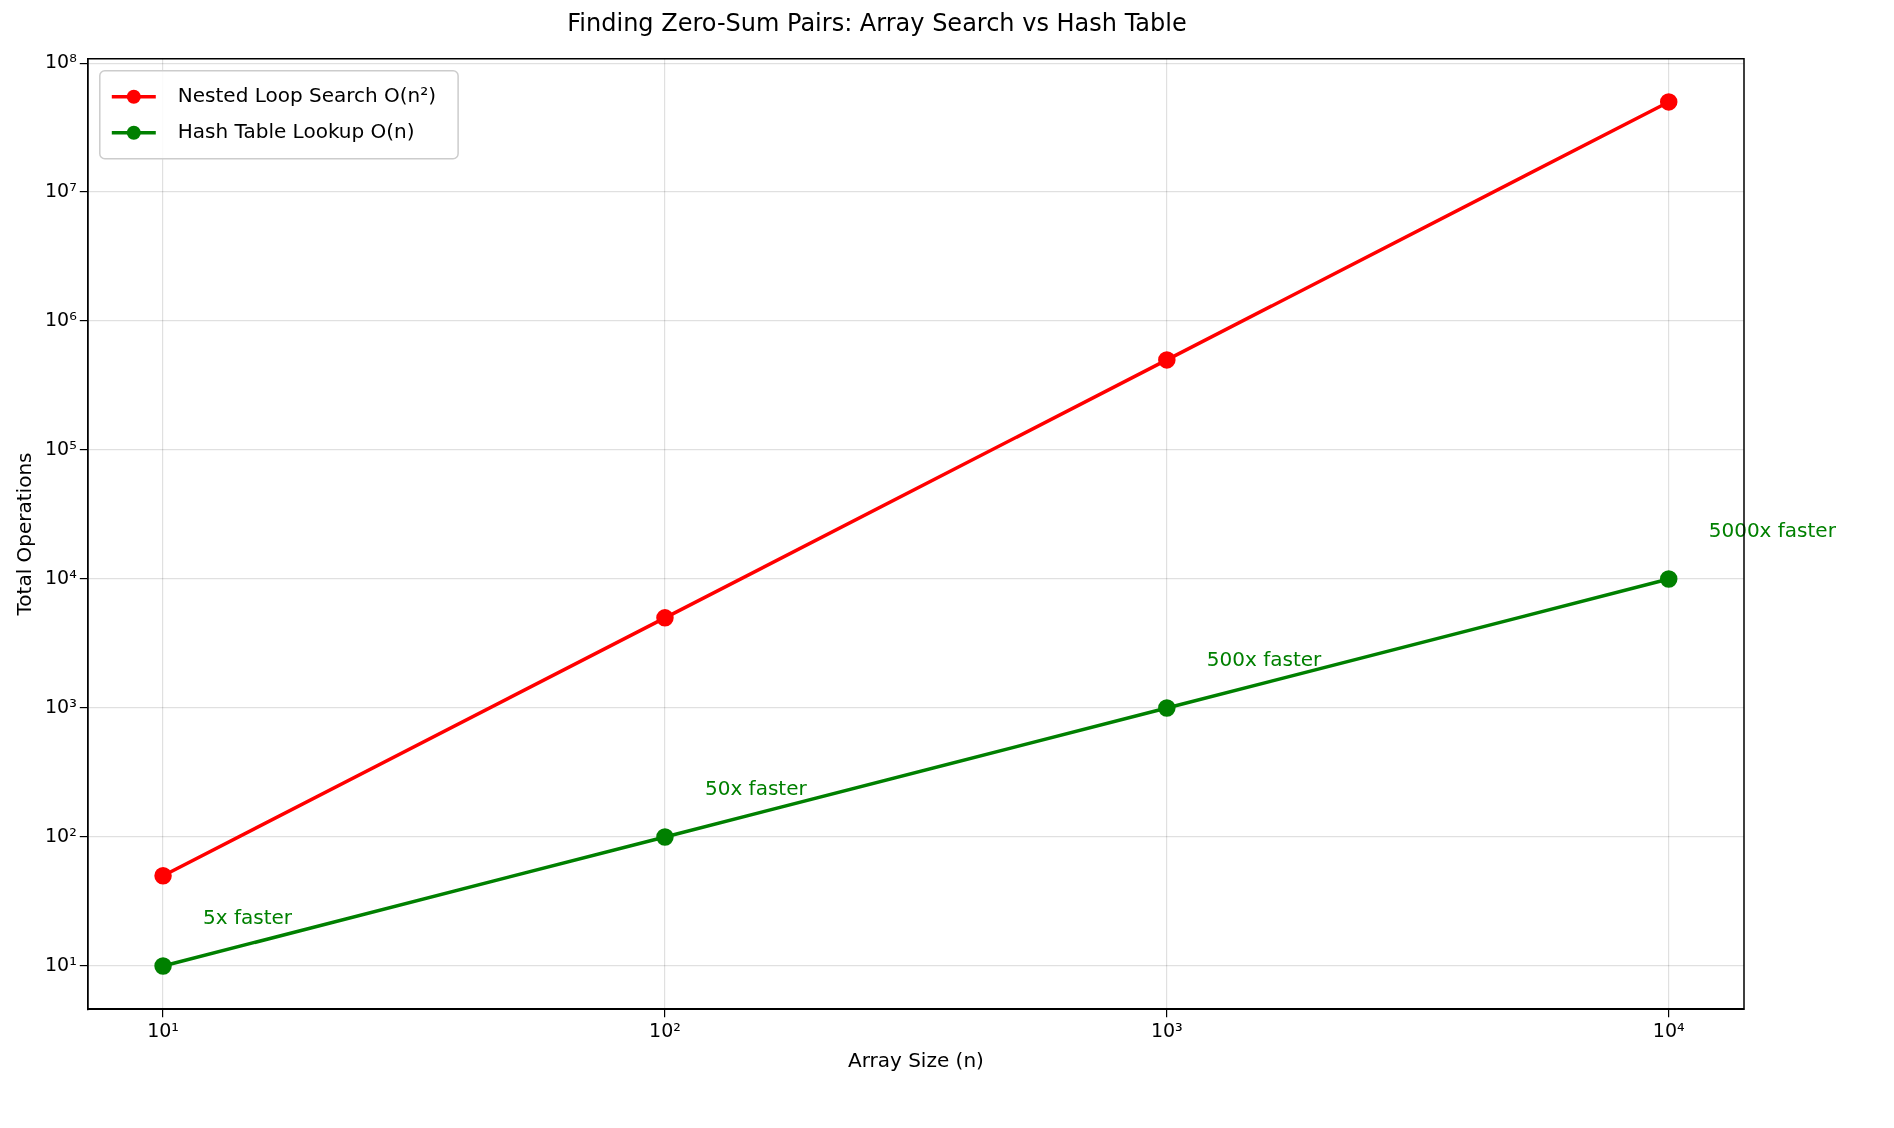  Describe the element at coordinates (756, 787) in the screenshot. I see `annotation: 50x faster` at that location.